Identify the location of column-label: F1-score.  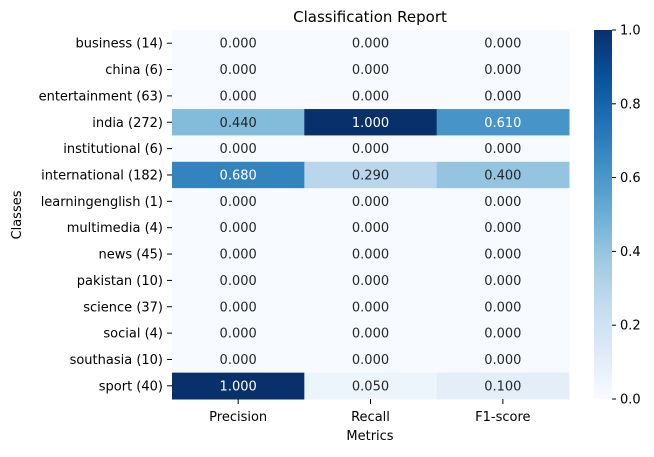
(502, 417).